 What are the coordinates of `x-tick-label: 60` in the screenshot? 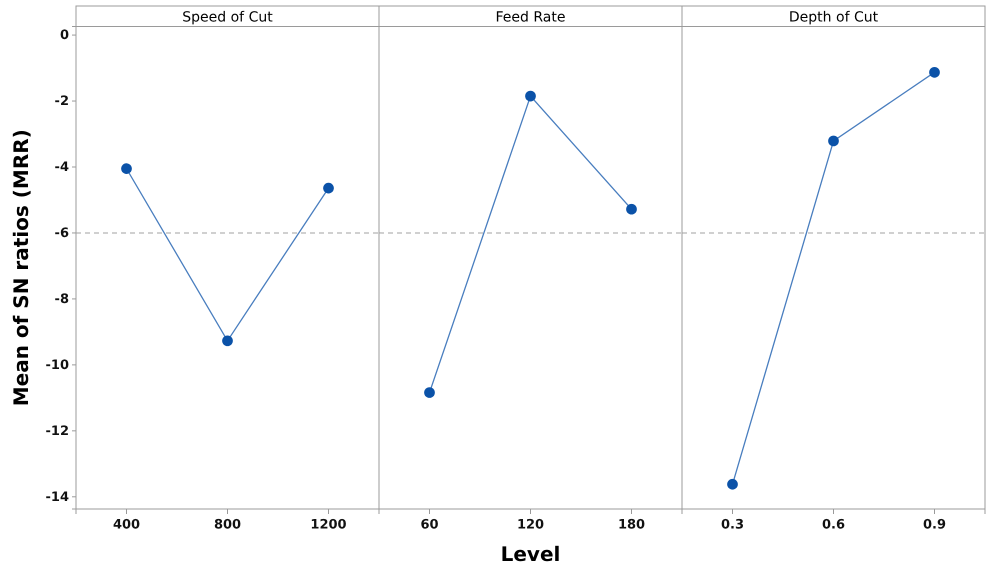 It's located at (429, 525).